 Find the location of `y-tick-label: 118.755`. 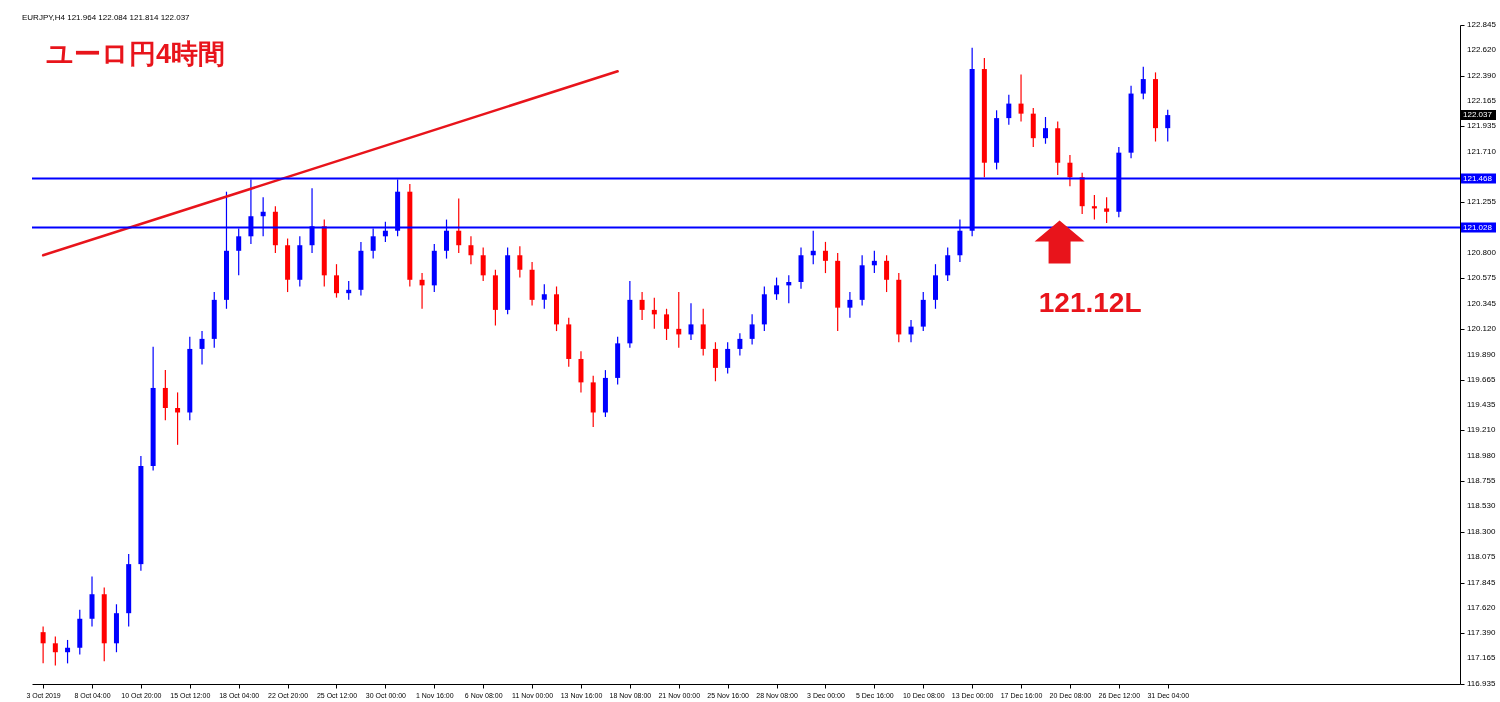

y-tick-label: 118.755 is located at coordinates (1481, 481).